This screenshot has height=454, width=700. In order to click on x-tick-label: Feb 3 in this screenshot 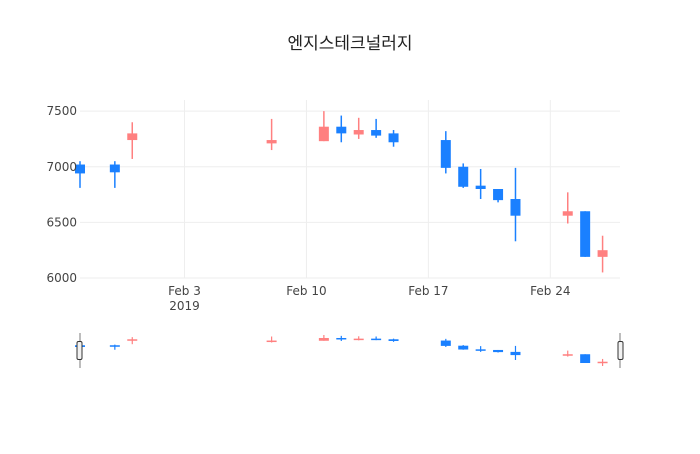, I will do `click(184, 291)`.